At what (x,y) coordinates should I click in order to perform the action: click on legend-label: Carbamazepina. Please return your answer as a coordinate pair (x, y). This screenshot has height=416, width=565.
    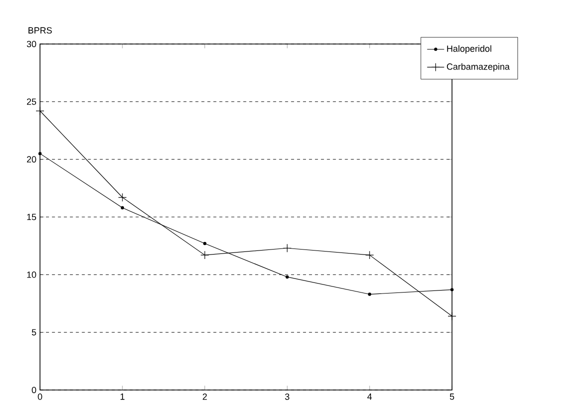
    Looking at the image, I should click on (478, 67).